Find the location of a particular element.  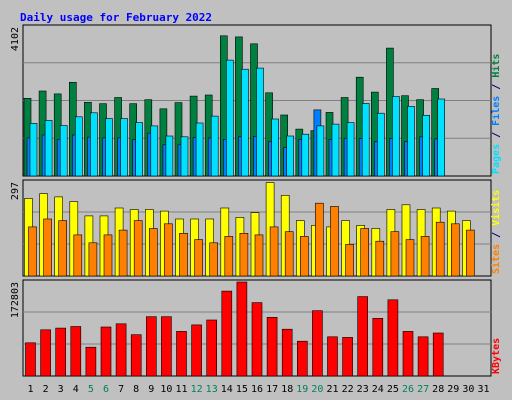

x-tick-label: 22 is located at coordinates (348, 389).